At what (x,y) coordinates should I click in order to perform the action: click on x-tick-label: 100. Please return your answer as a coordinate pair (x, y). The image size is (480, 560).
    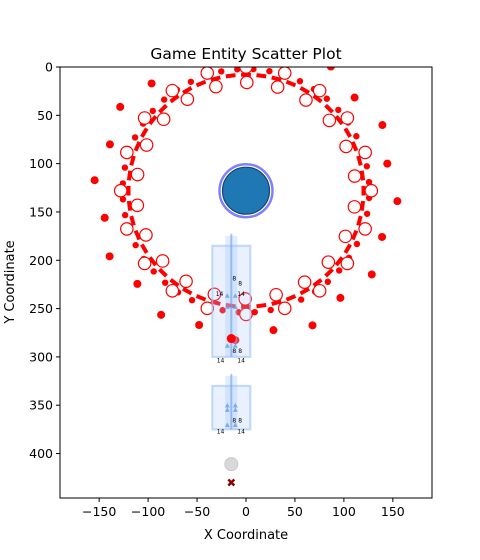
    Looking at the image, I should click on (344, 511).